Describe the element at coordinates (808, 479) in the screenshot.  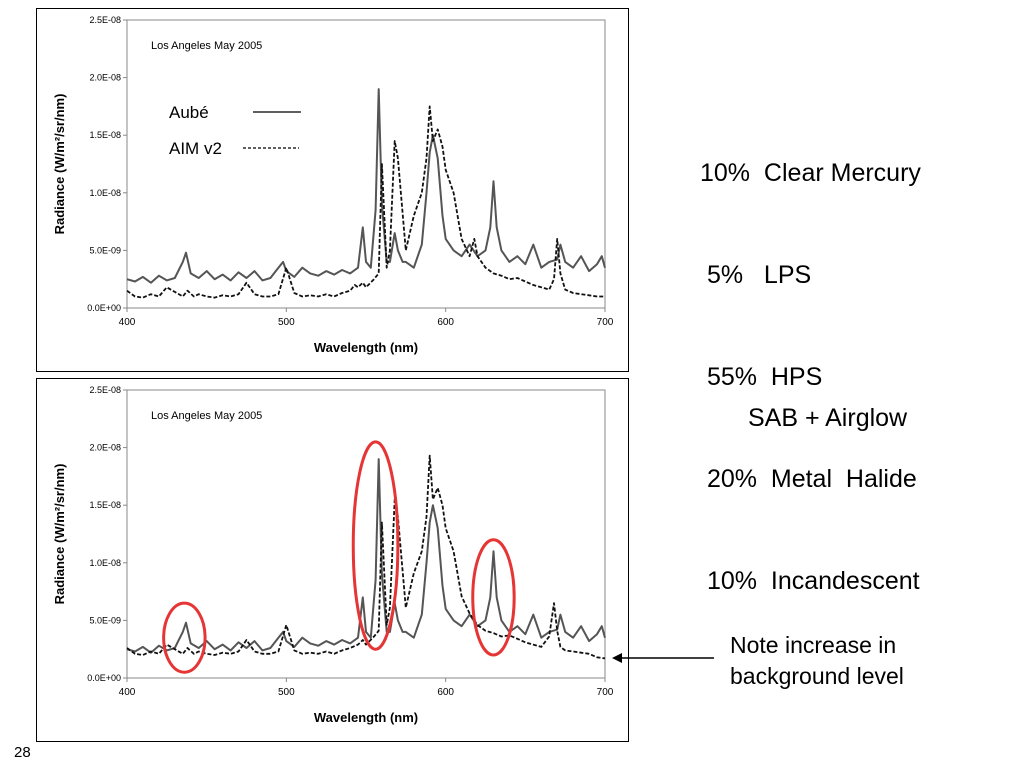
I see `mix-line: 20% Metal Halide` at that location.